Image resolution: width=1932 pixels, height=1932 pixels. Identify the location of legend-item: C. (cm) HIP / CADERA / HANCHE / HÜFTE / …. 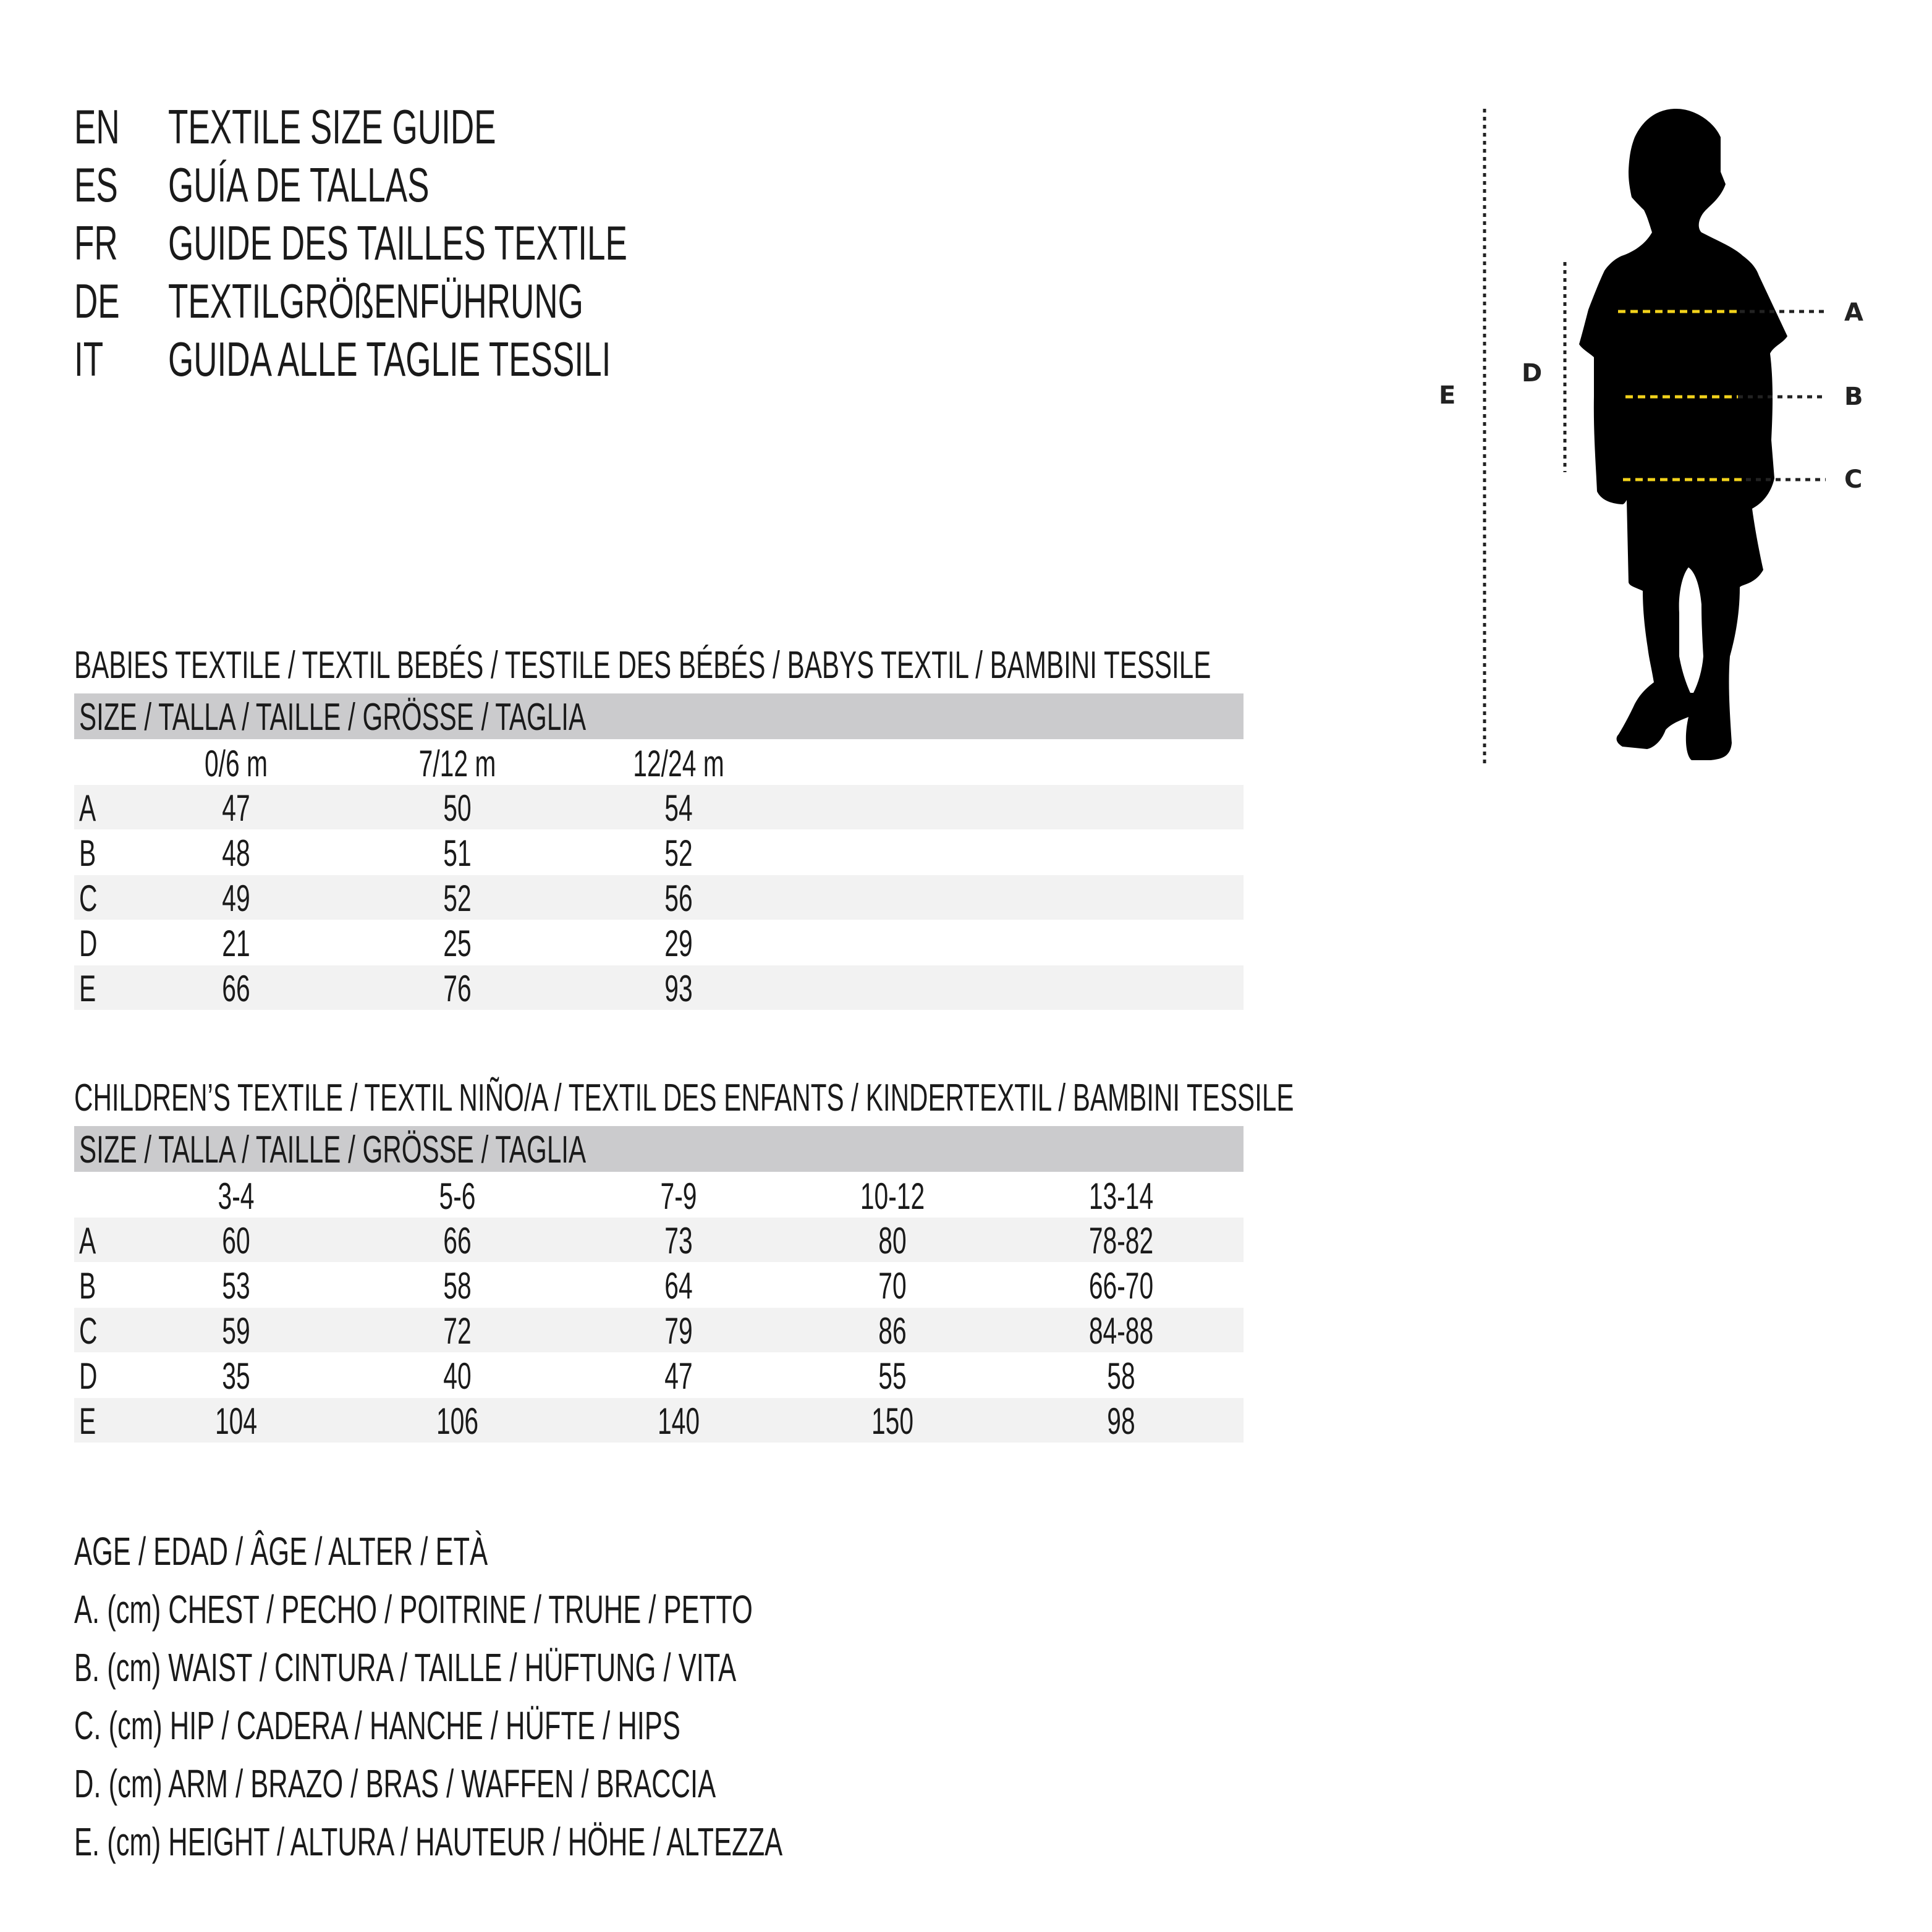
(377, 1725).